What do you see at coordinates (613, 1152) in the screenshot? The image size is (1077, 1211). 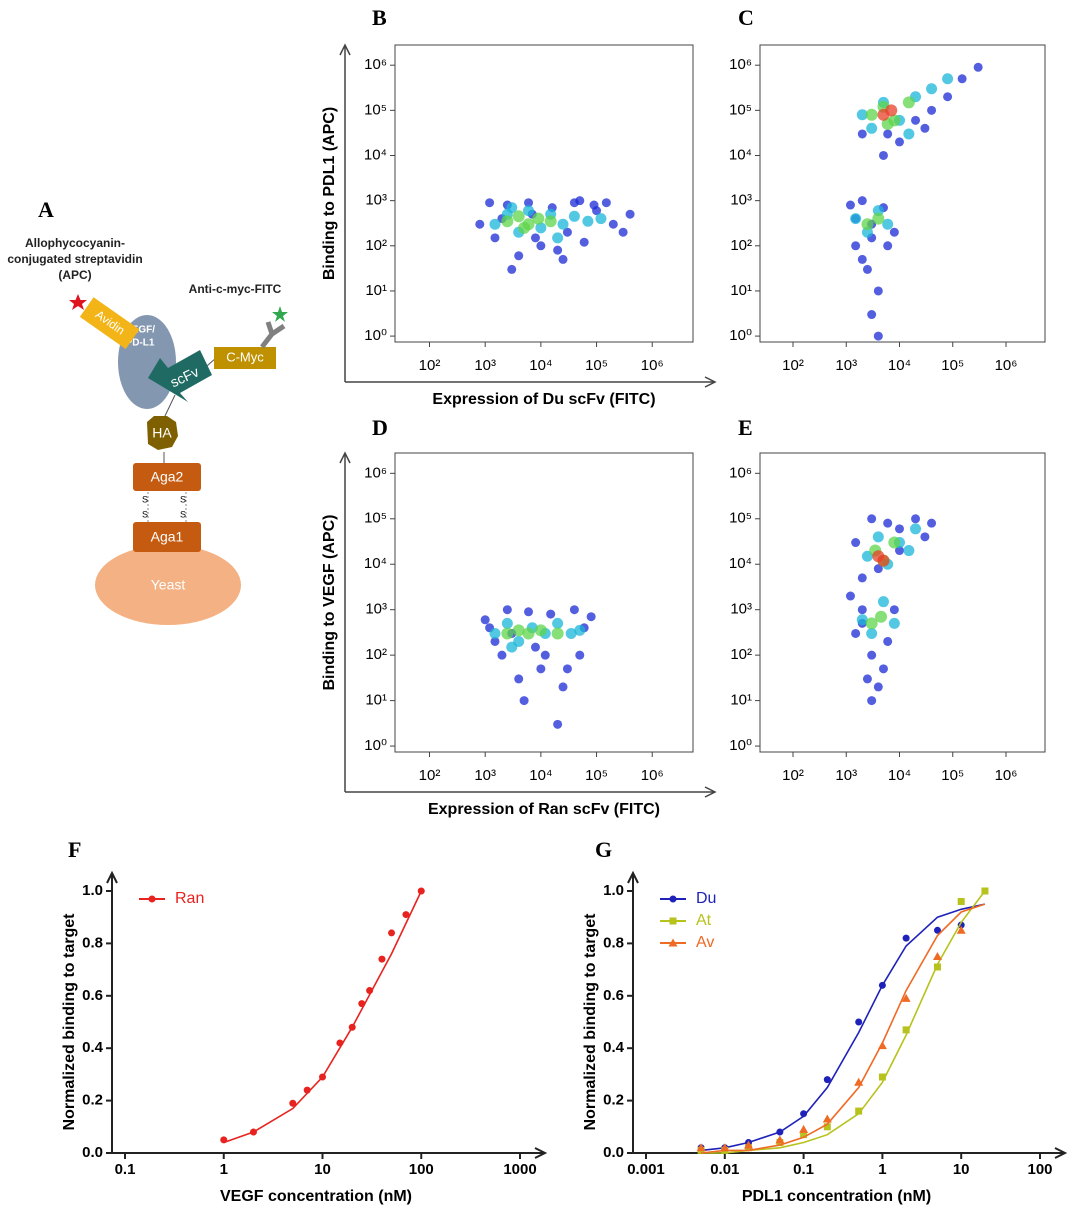 I see `y-tick-label: 0.0` at bounding box center [613, 1152].